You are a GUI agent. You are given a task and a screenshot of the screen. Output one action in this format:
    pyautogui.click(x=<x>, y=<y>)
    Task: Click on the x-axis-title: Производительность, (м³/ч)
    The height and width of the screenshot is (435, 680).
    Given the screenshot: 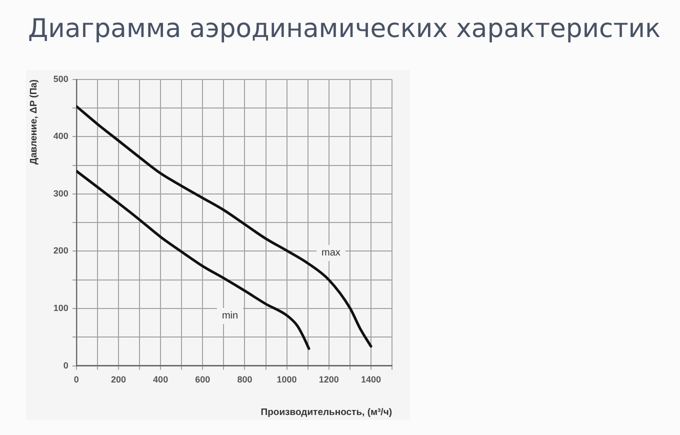 What is the action you would take?
    pyautogui.click(x=326, y=412)
    